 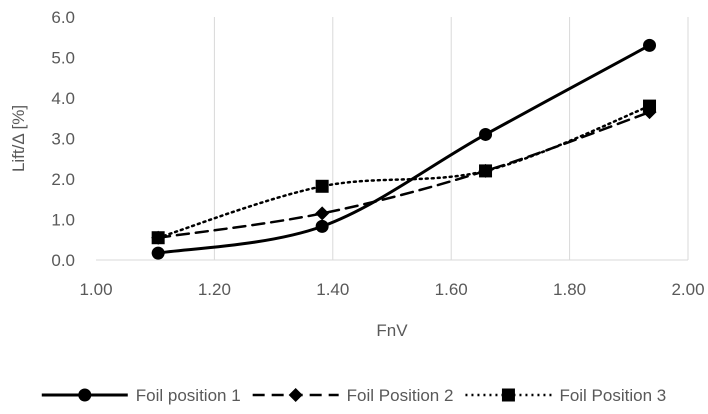 I want to click on y-tick-label: 5.0, so click(x=63, y=58).